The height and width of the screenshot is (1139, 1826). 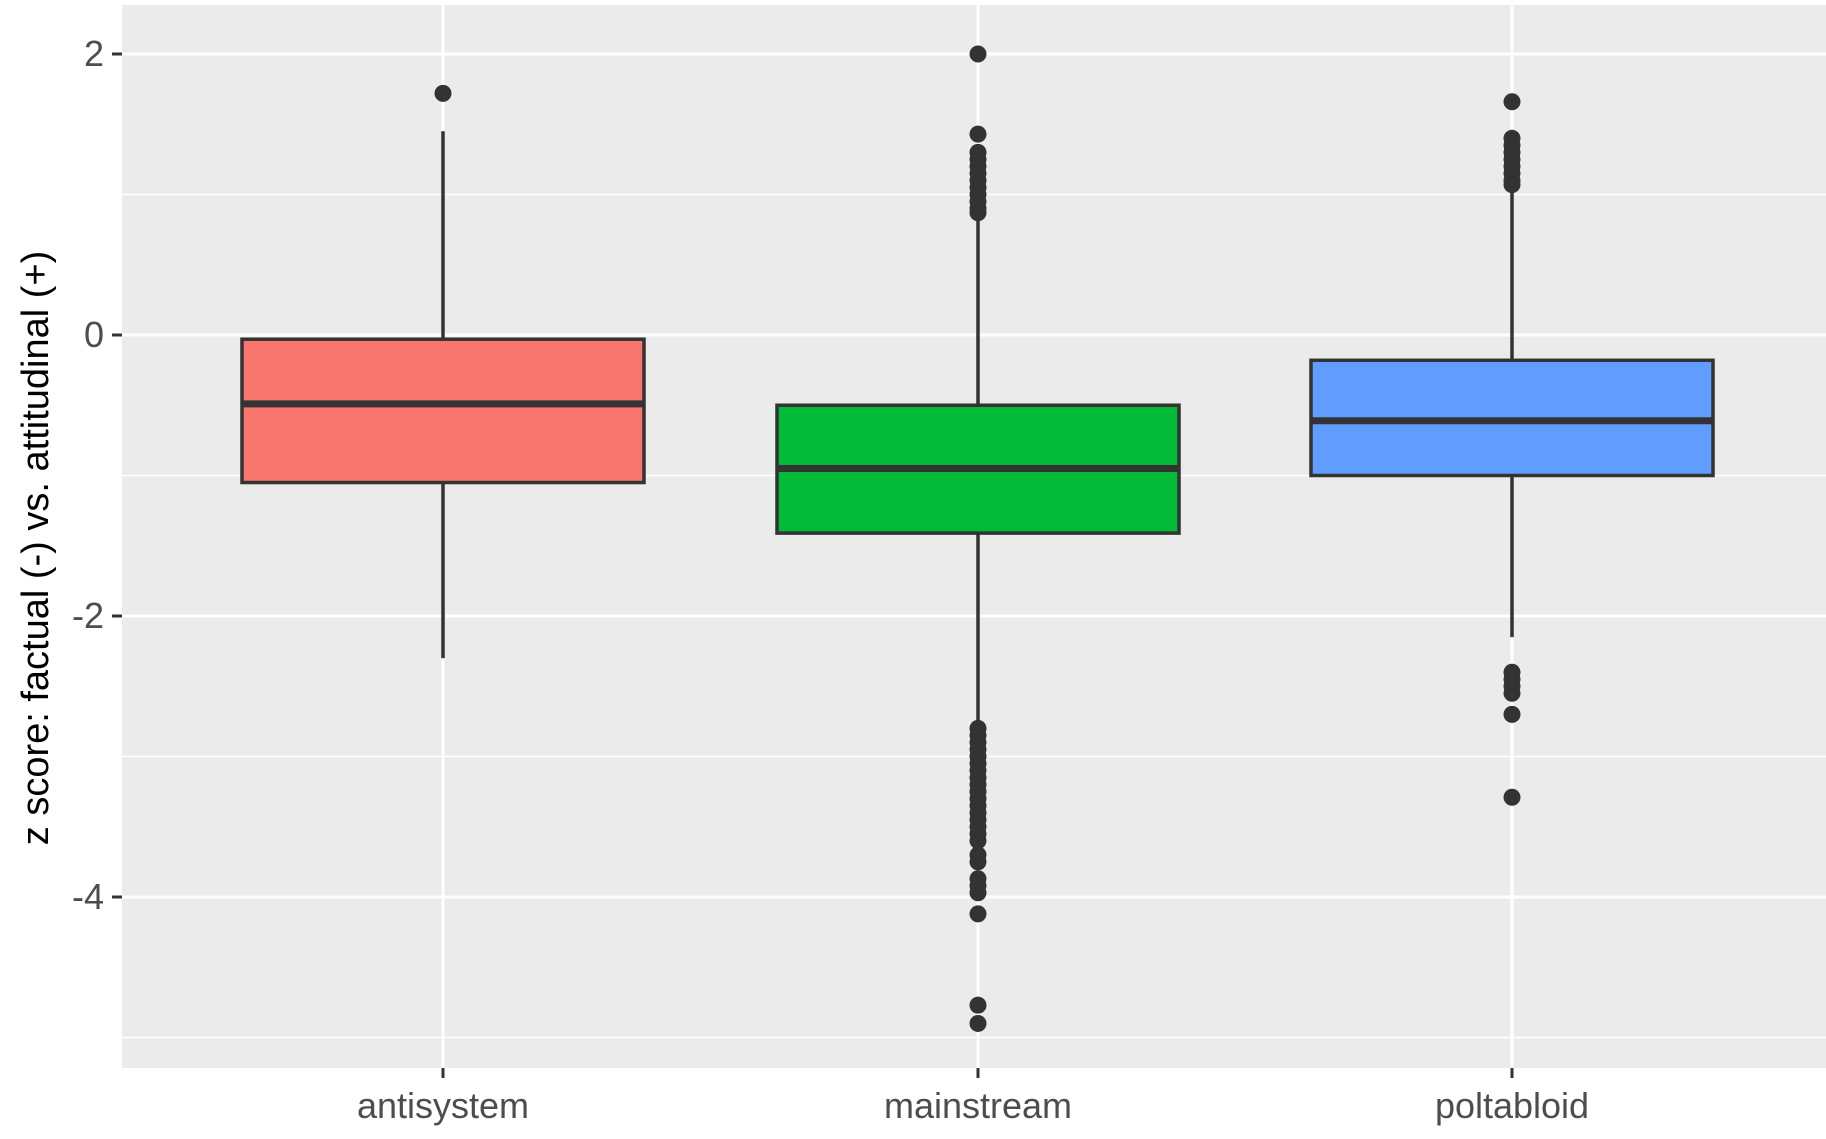 I want to click on box-antisystem, so click(x=443, y=371).